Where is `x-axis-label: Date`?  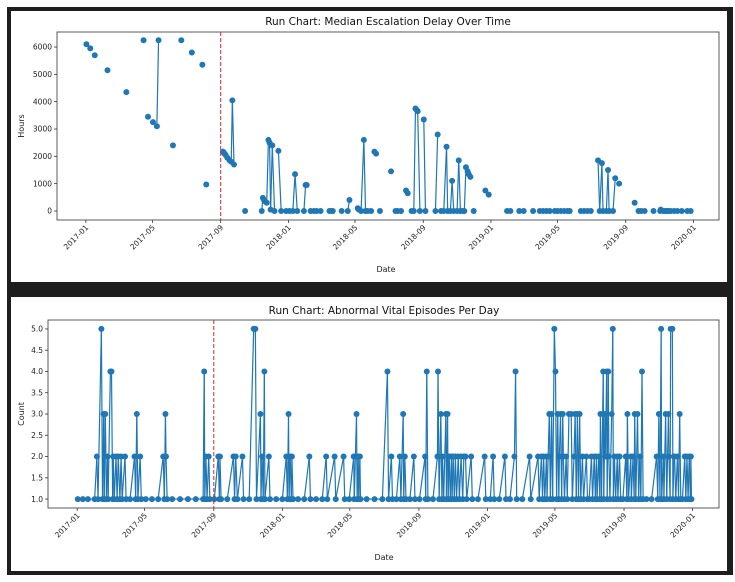 x-axis-label: Date is located at coordinates (385, 269).